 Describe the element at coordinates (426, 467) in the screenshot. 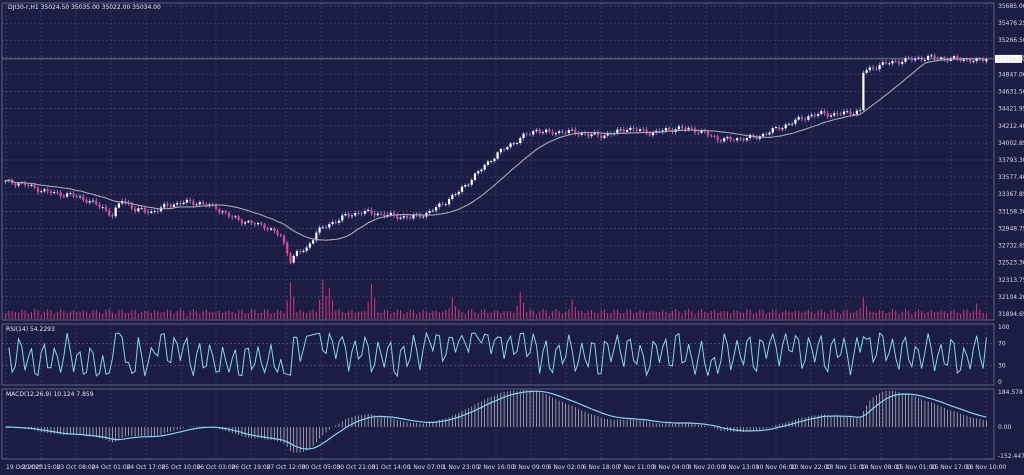

I see `time-tick-label: 1 Nov 07:00` at that location.